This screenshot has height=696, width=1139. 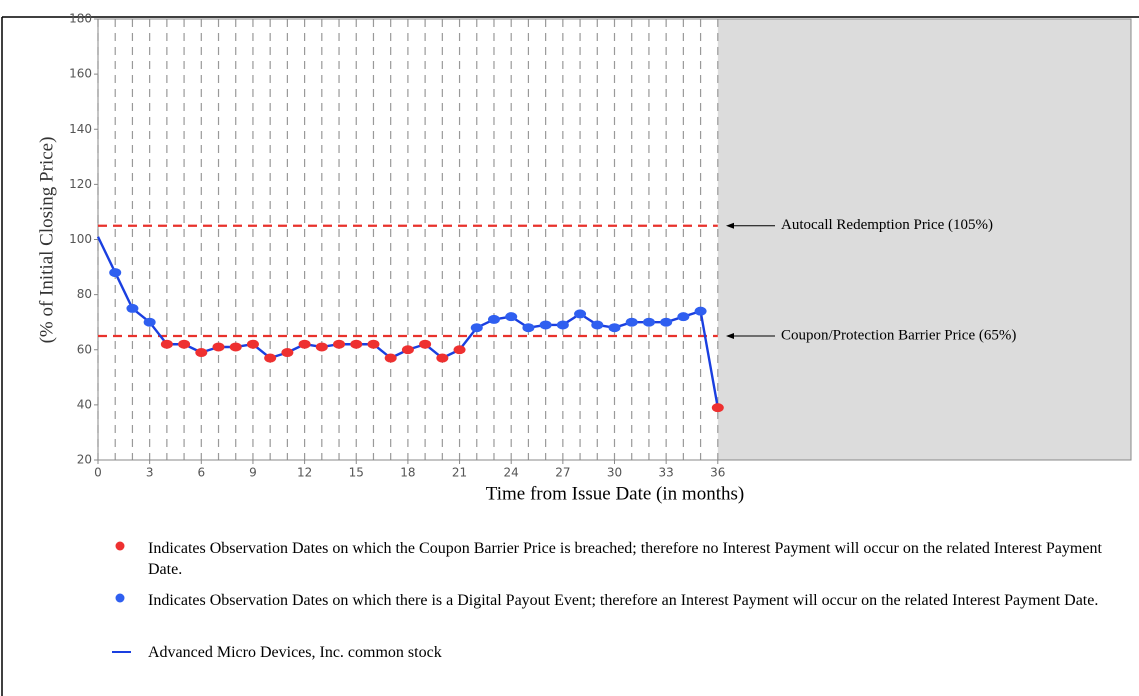 I want to click on y-tick-label: 80, so click(x=84, y=294).